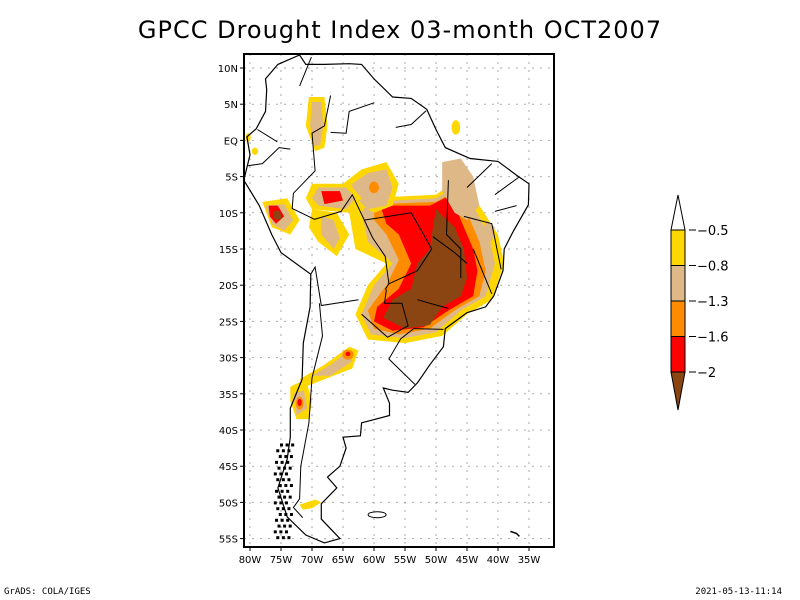 Image resolution: width=800 pixels, height=600 pixels. What do you see at coordinates (343, 560) in the screenshot?
I see `lon-tick-label: 65W` at bounding box center [343, 560].